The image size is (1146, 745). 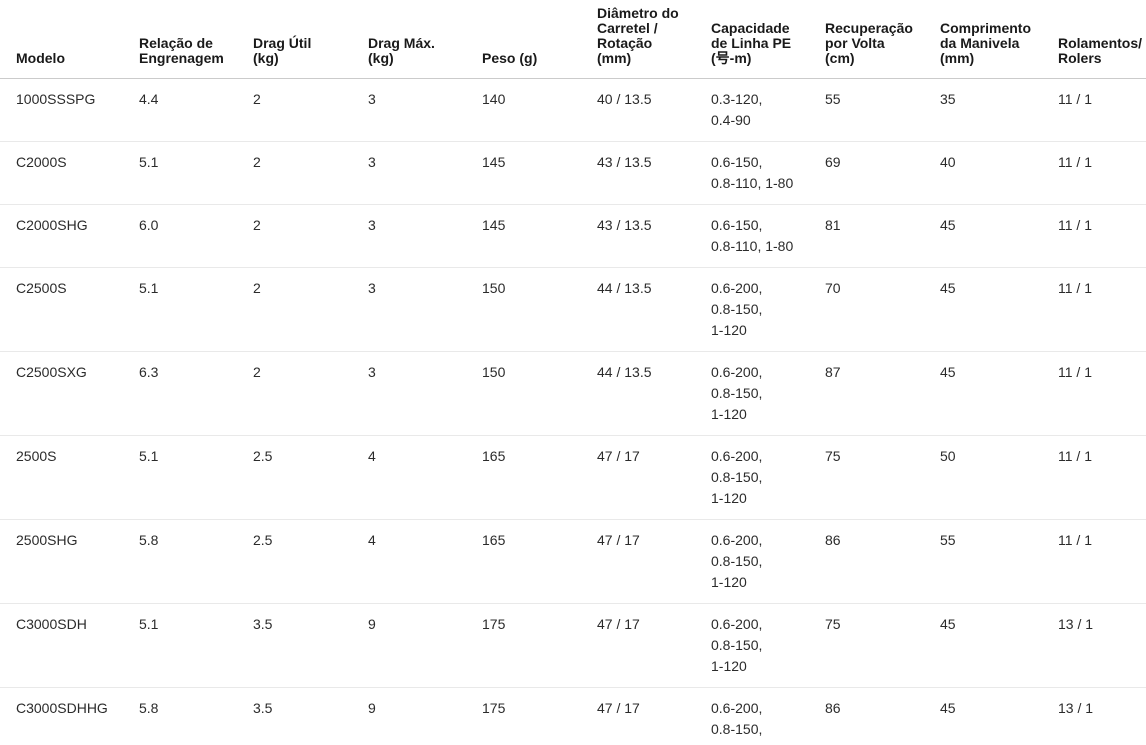 I want to click on cell-comprimento-manivela: 40, so click(x=948, y=162).